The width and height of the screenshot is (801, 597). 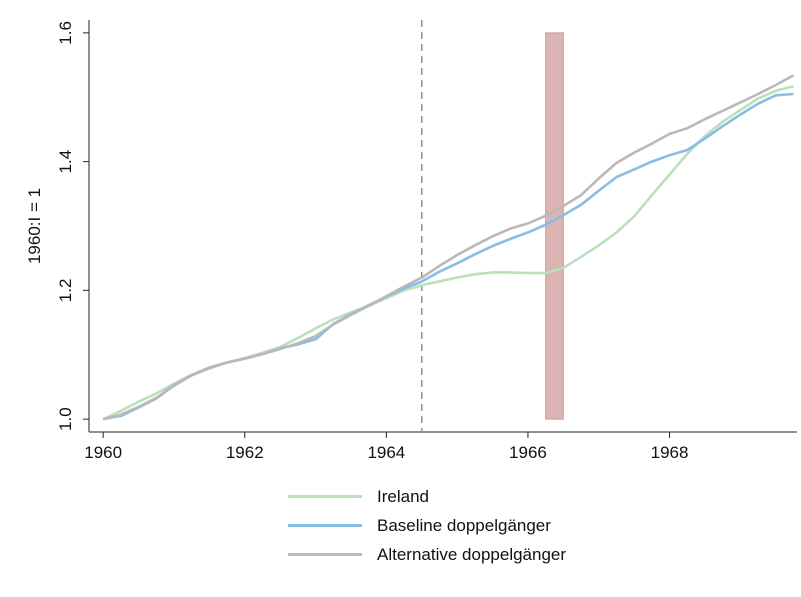 What do you see at coordinates (65, 291) in the screenshot?
I see `y-tick-label: 1.2` at bounding box center [65, 291].